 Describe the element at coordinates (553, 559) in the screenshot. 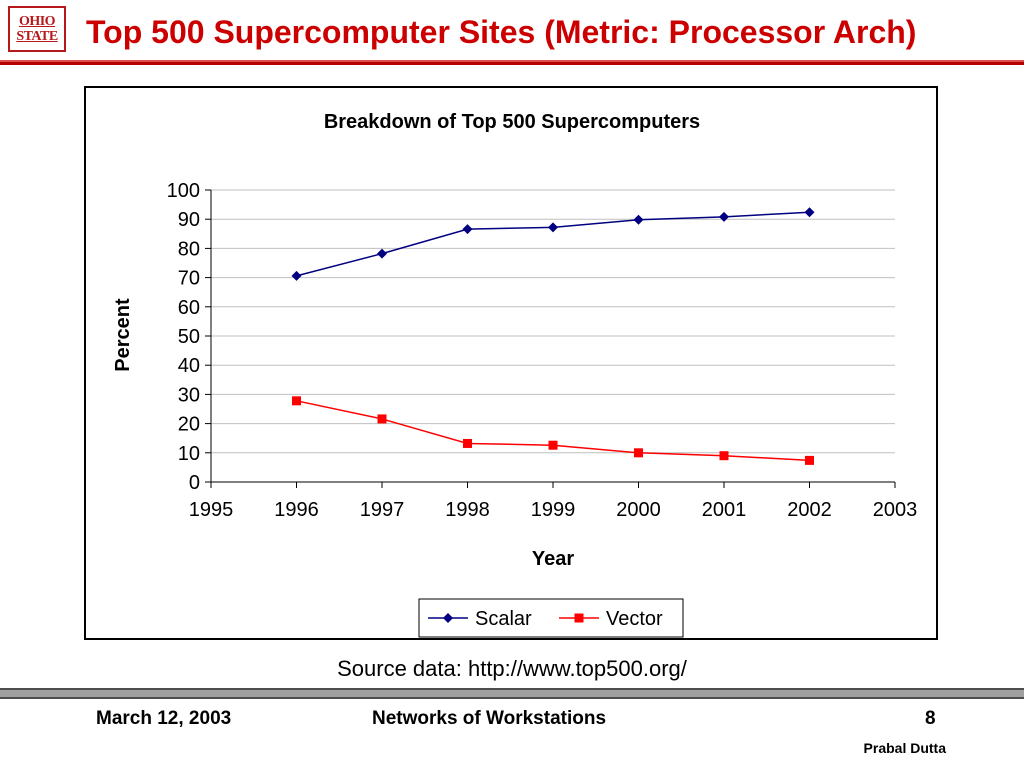

I see `x-axis-label: Year` at that location.